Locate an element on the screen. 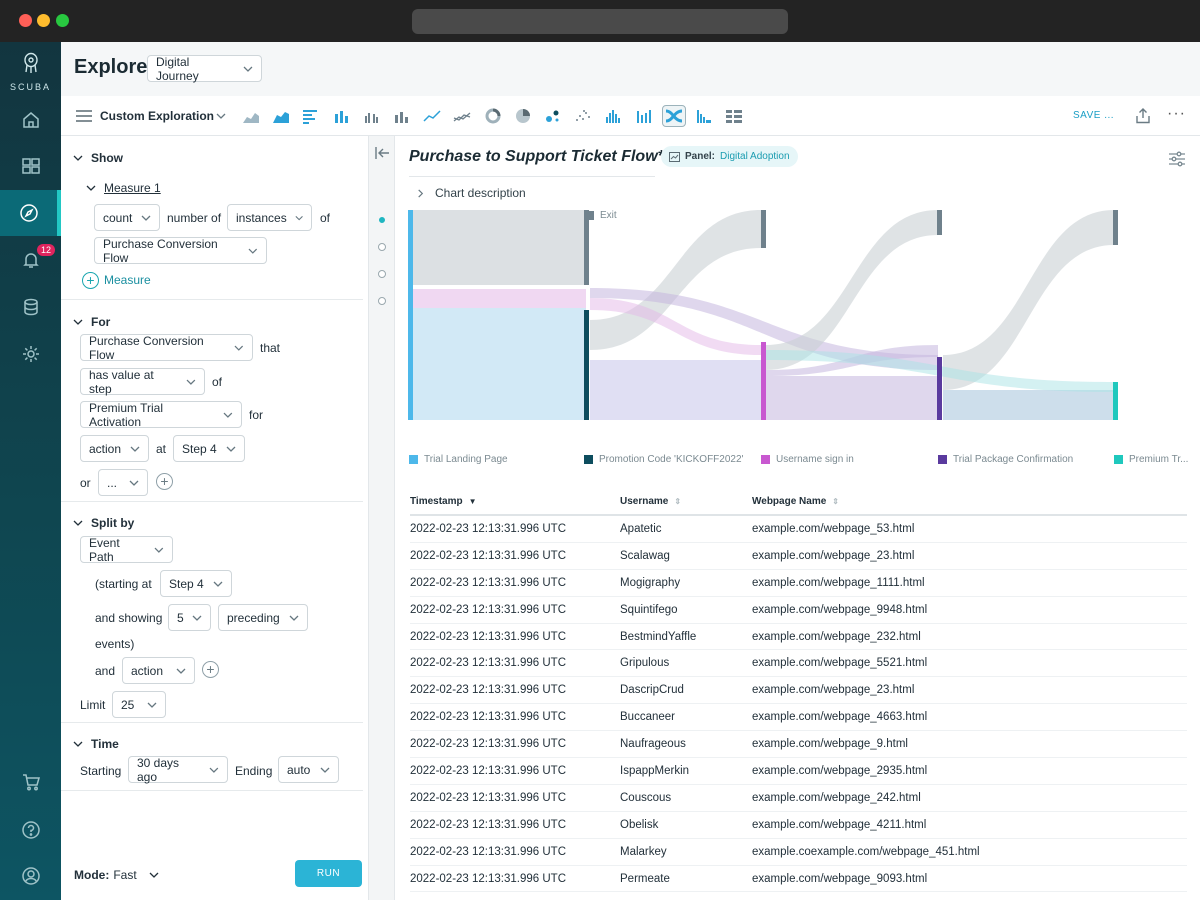  aggregate-select: count is located at coordinates (127, 217).